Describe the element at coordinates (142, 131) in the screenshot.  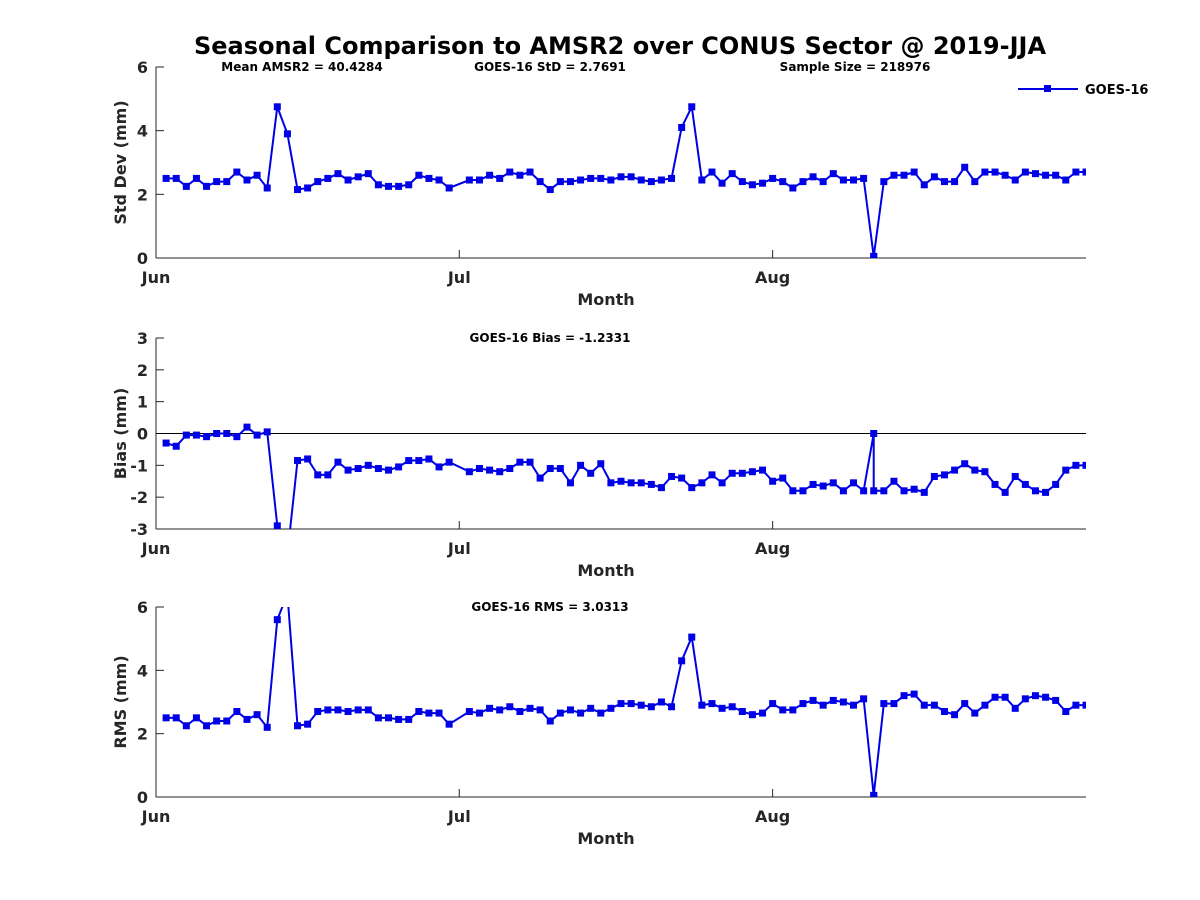
I see `y-tick-label: 4` at that location.